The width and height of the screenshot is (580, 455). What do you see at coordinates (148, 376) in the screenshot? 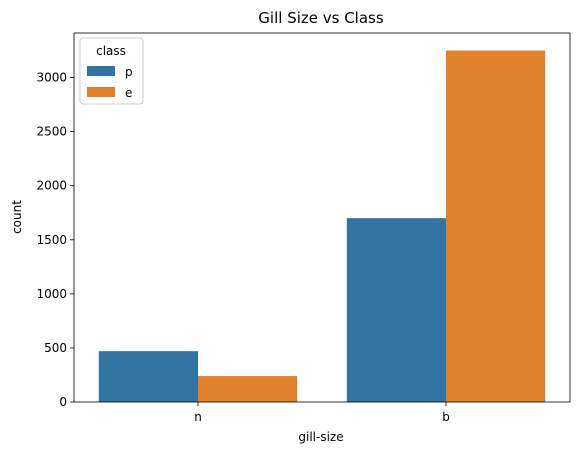
I see `bar-p-n` at bounding box center [148, 376].